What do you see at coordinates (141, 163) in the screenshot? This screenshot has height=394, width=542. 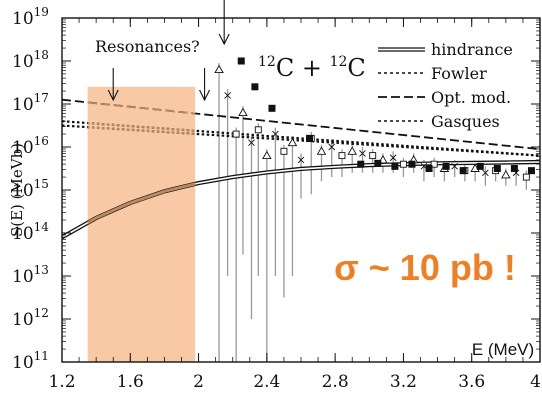 I see `band-overlay-curves` at bounding box center [141, 163].